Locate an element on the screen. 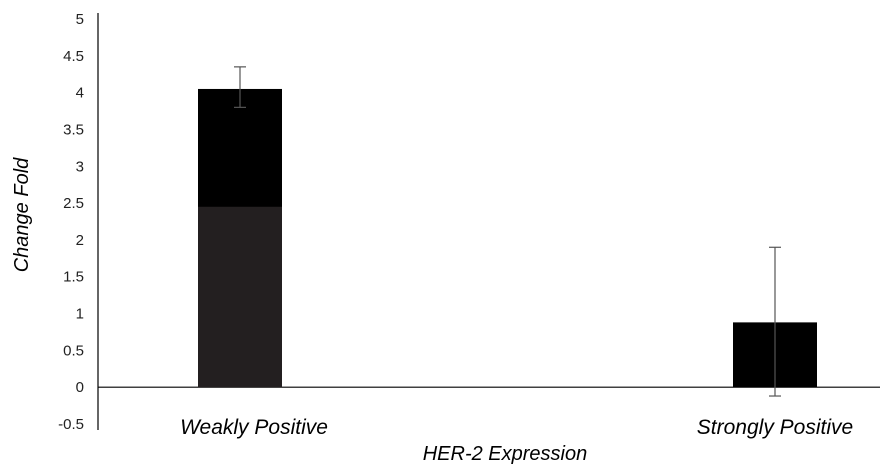 The image size is (894, 468). y-tick-label: 3 is located at coordinates (80, 166).